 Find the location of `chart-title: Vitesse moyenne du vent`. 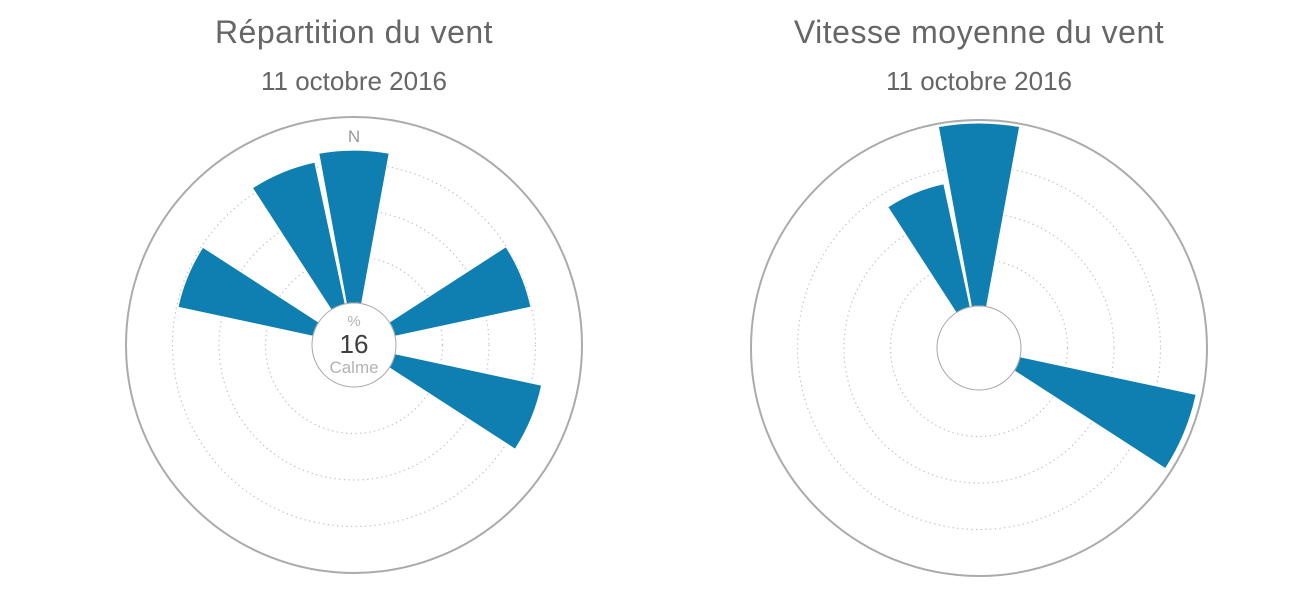

chart-title: Vitesse moyenne du vent is located at coordinates (979, 32).